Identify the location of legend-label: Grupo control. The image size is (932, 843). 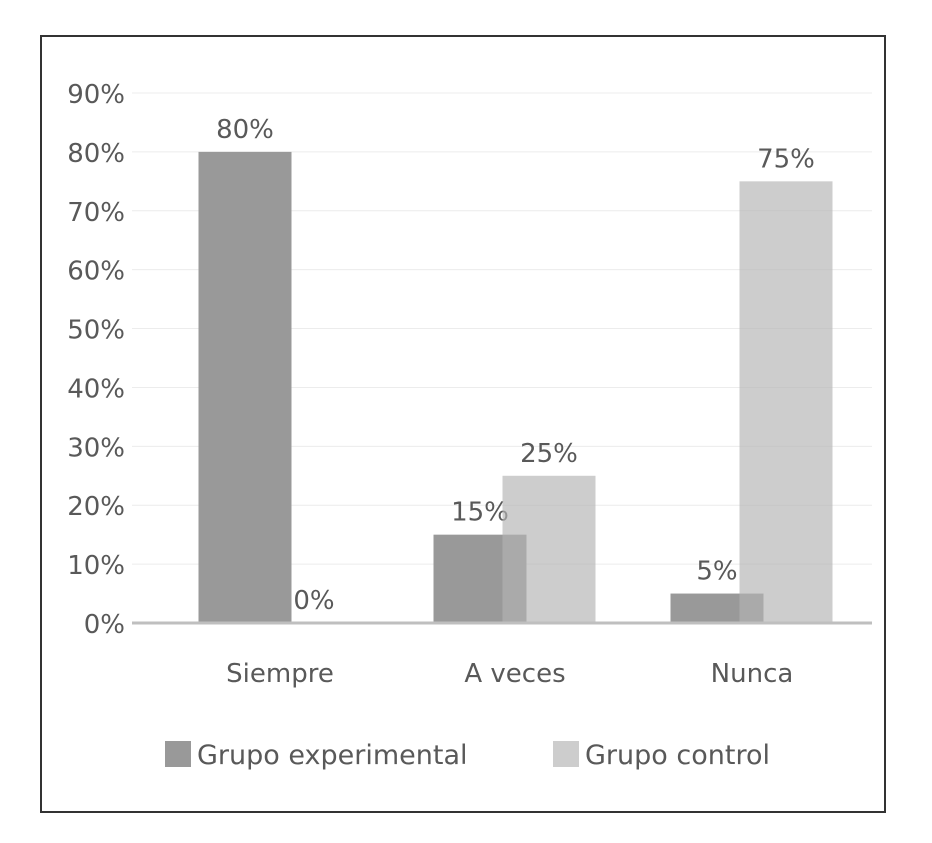
(677, 755).